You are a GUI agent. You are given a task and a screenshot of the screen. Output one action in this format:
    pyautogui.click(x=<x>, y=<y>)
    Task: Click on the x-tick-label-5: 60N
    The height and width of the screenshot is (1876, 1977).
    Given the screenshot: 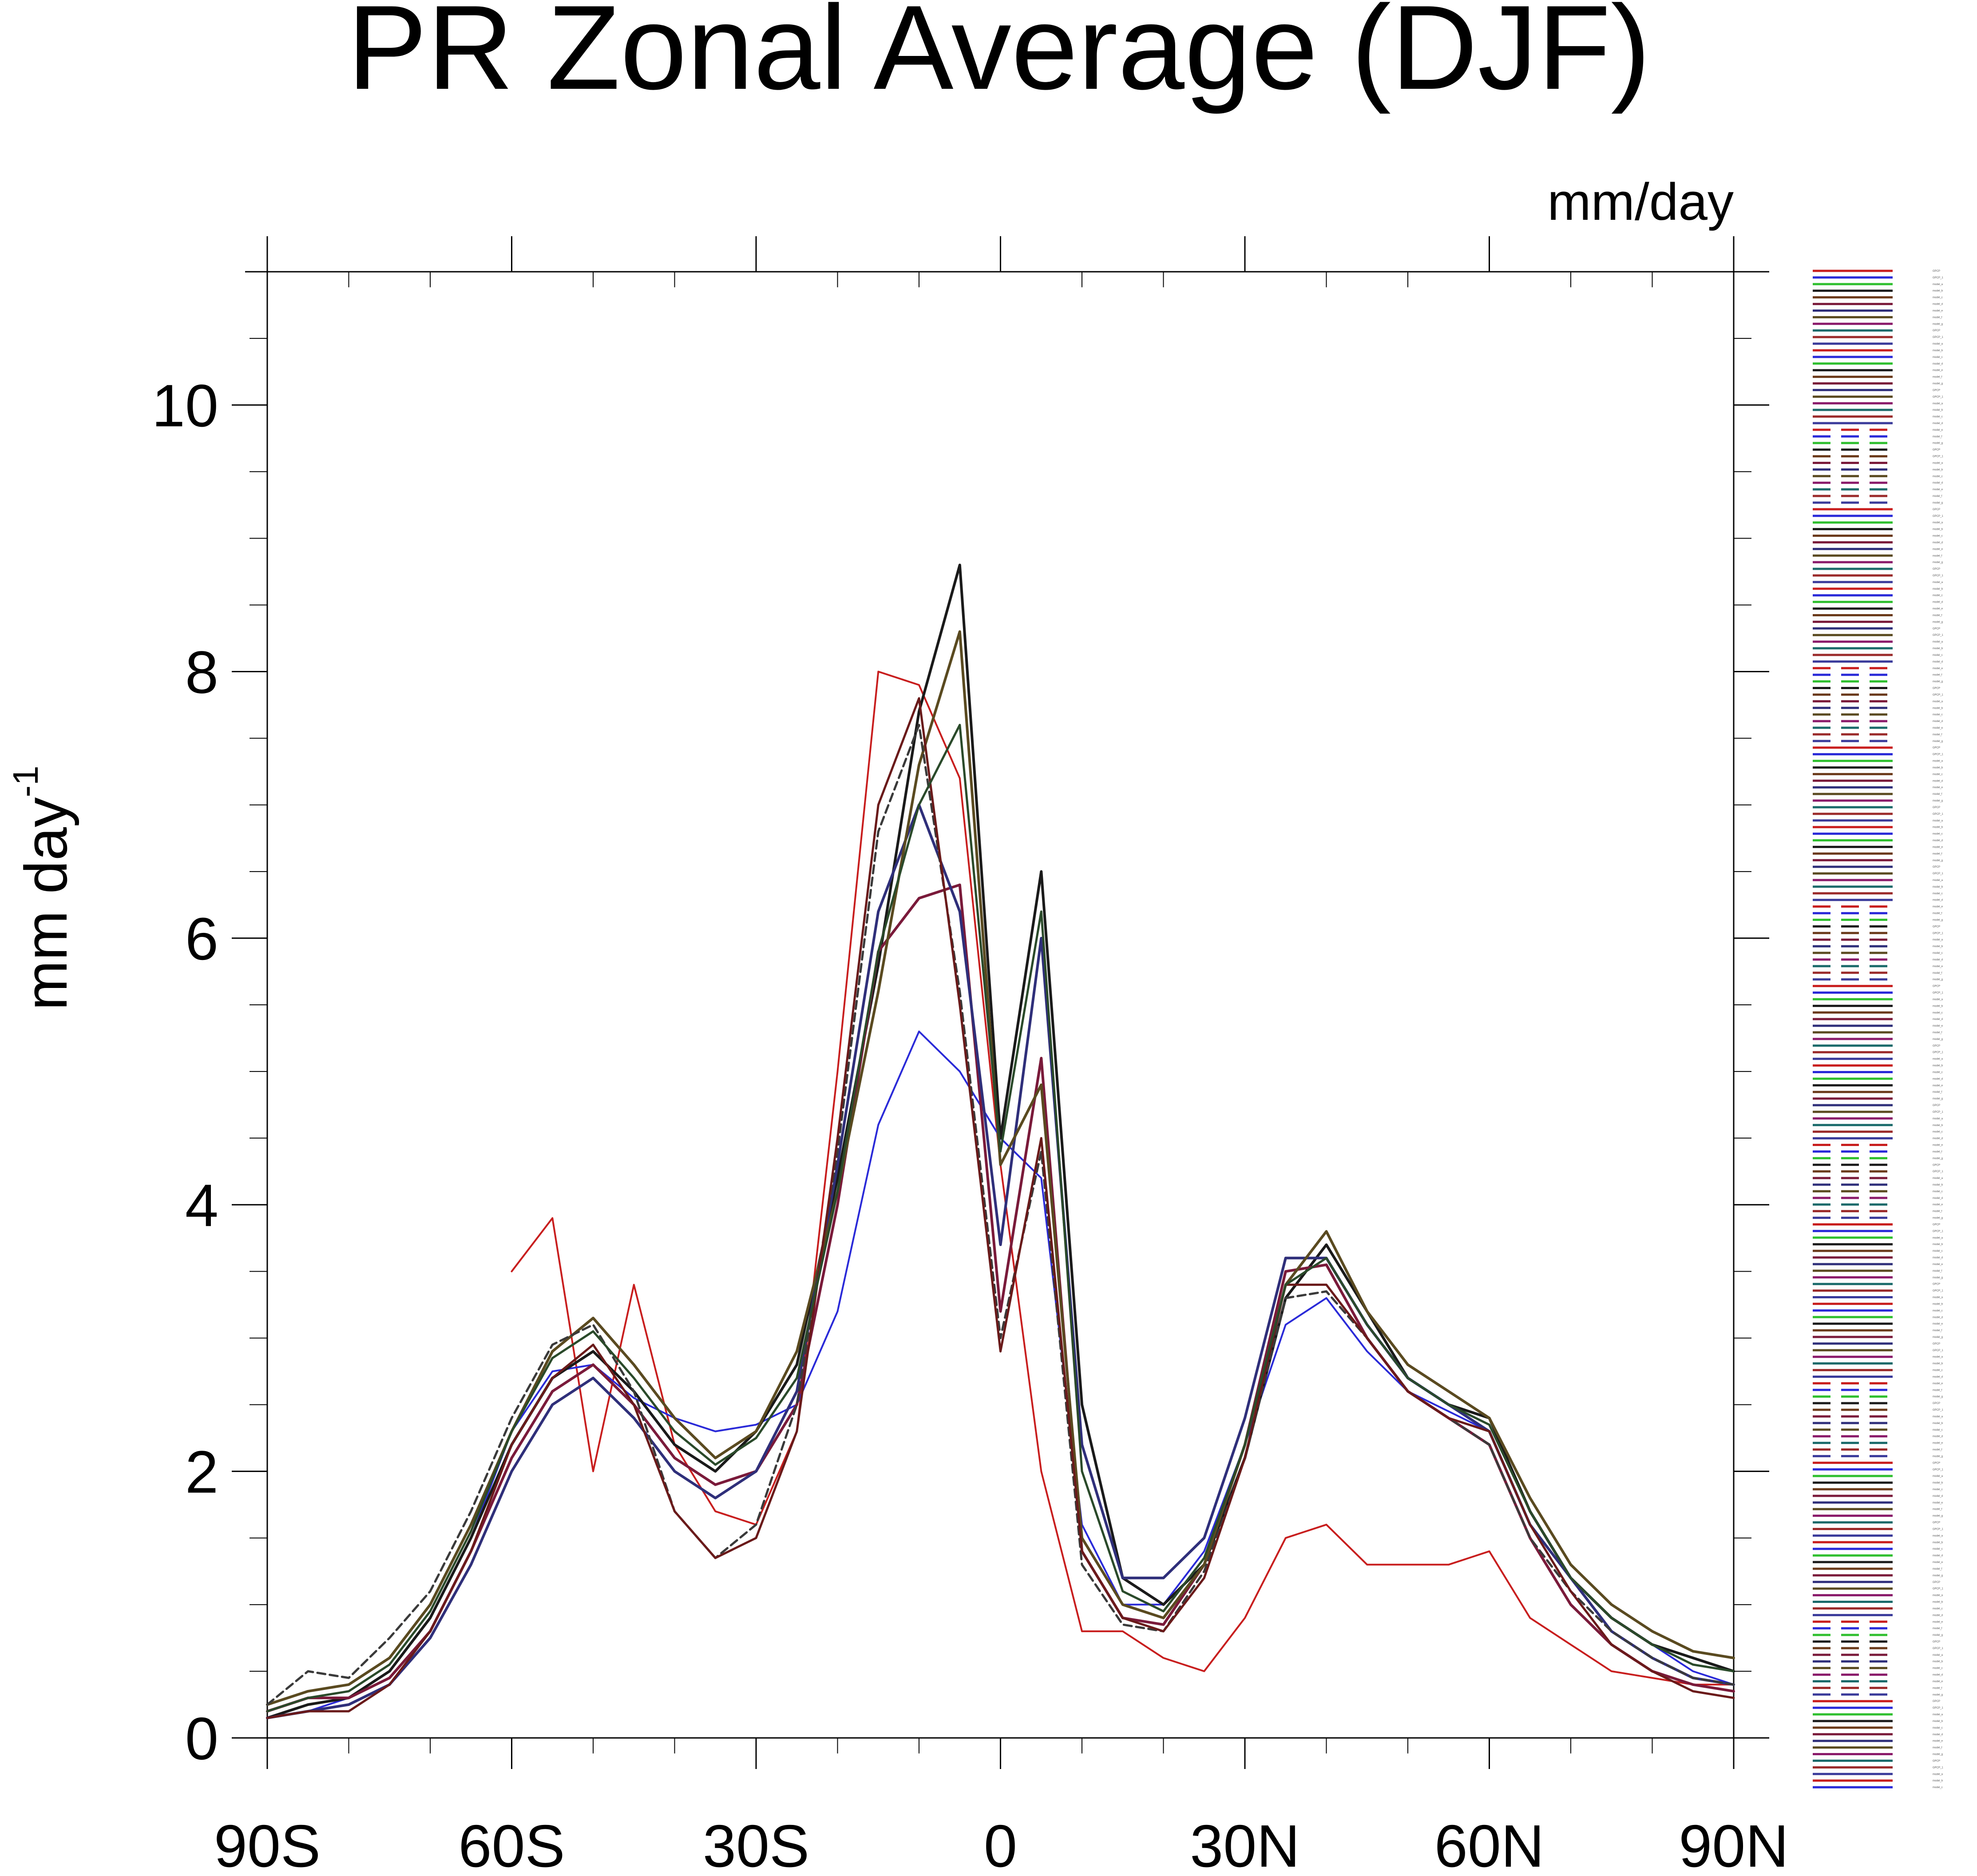 What is the action you would take?
    pyautogui.click(x=1489, y=1844)
    